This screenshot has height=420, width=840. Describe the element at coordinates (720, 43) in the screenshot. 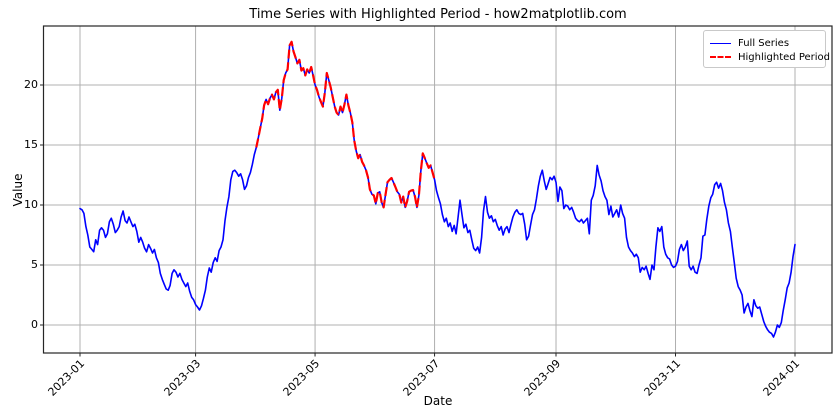

I see `legend-solid-line-sample` at that location.